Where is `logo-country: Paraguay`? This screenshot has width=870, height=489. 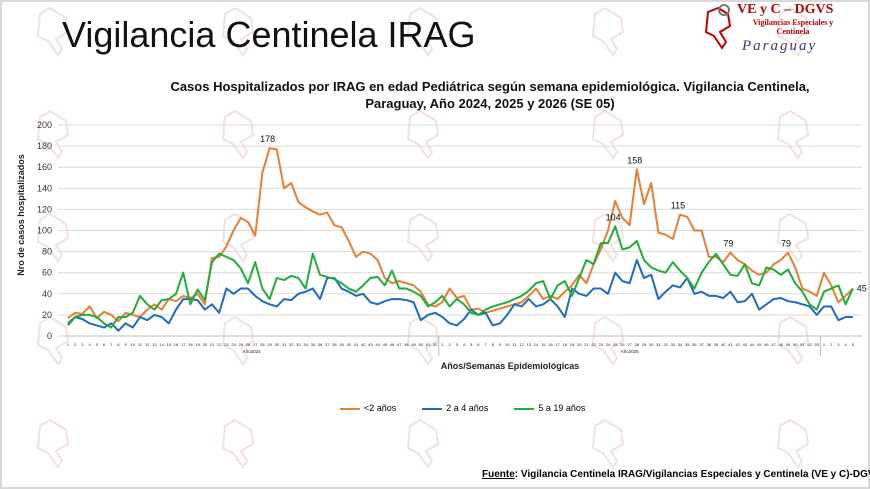 logo-country: Paraguay is located at coordinates (780, 46).